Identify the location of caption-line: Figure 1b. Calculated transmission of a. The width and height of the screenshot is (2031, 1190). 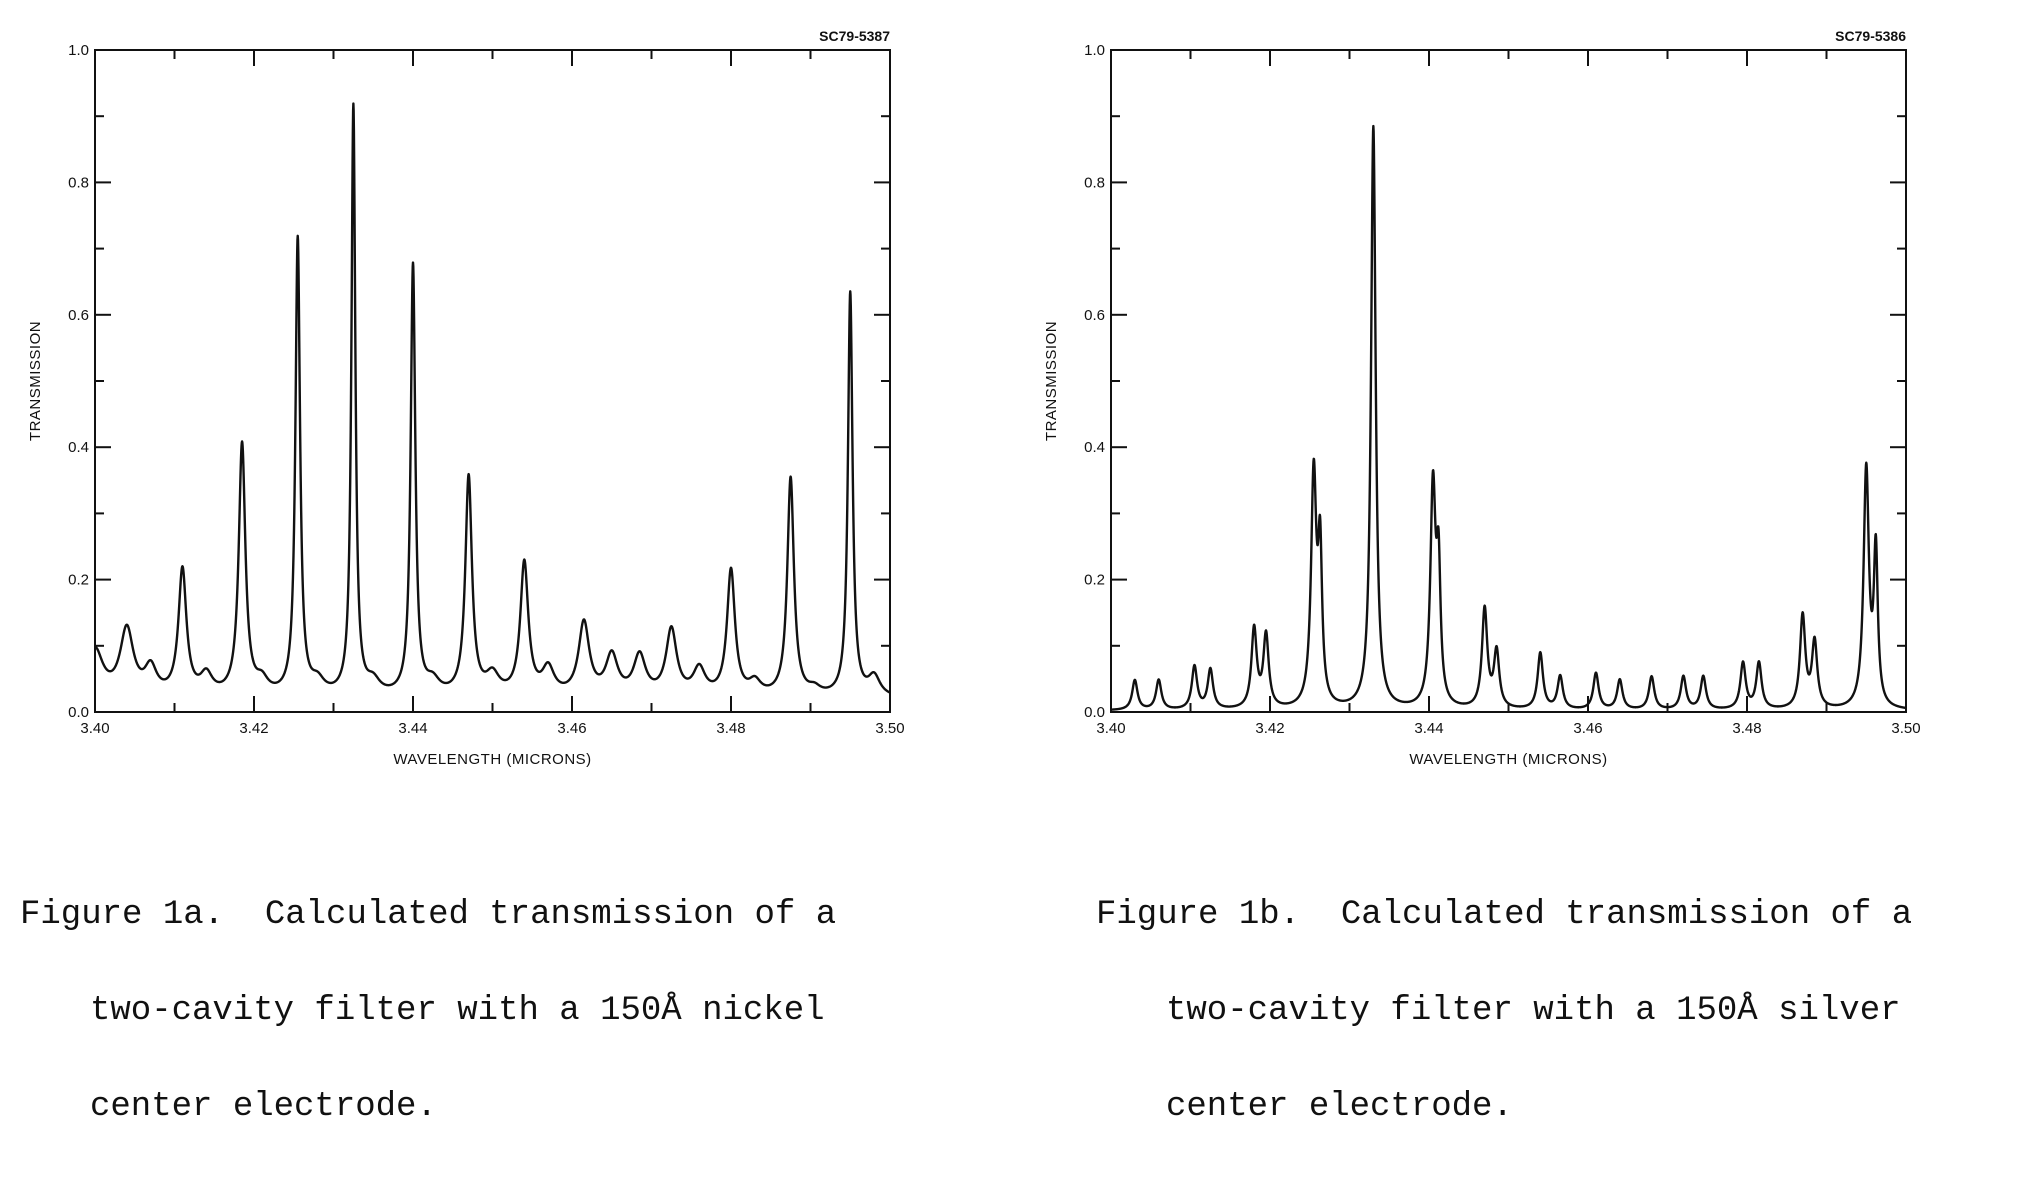
(1504, 915).